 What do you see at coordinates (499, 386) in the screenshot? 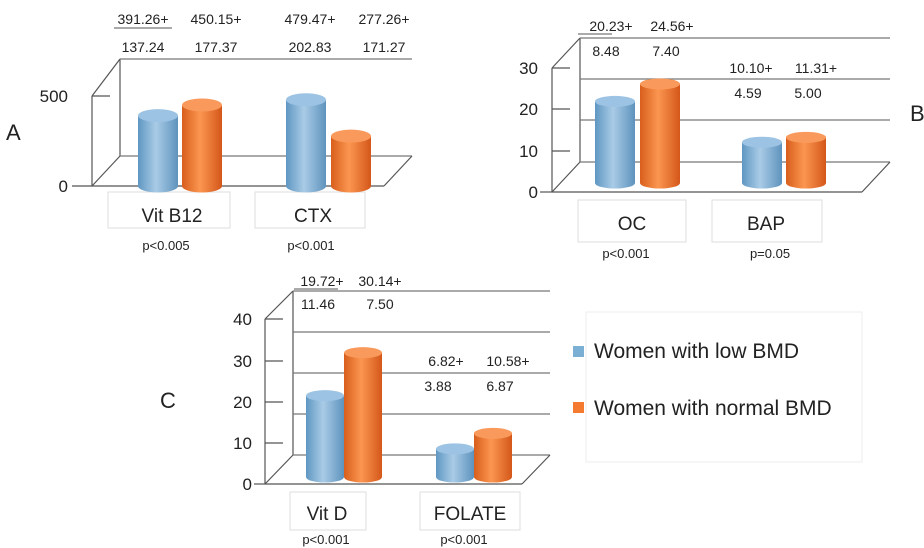
I see `sd-label: 6.87` at bounding box center [499, 386].